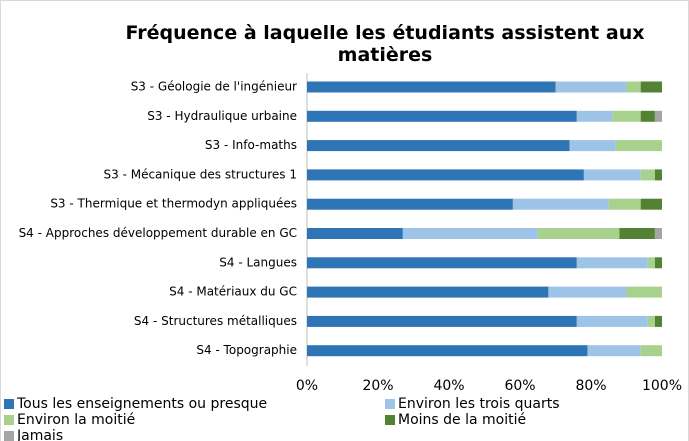 The image size is (689, 441). Describe the element at coordinates (173, 204) in the screenshot. I see `y-tick-label: S3 - Thermique et thermodyn appliquées` at that location.